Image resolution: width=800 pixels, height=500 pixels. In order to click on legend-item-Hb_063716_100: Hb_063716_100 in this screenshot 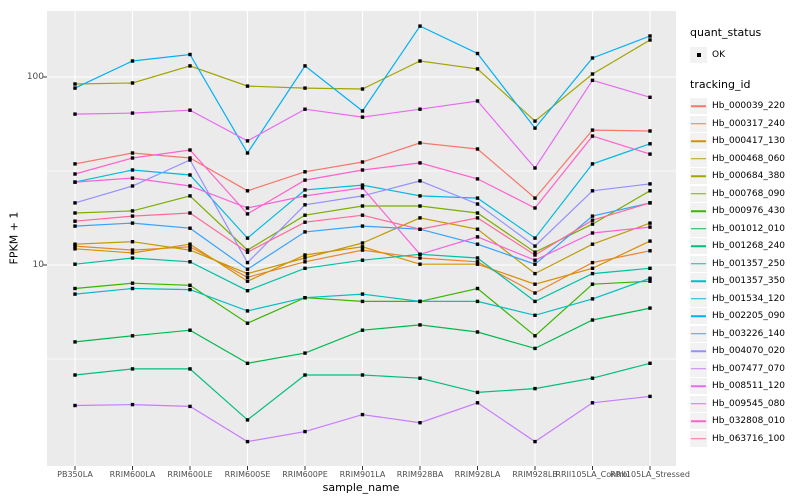, I will do `click(745, 439)`.